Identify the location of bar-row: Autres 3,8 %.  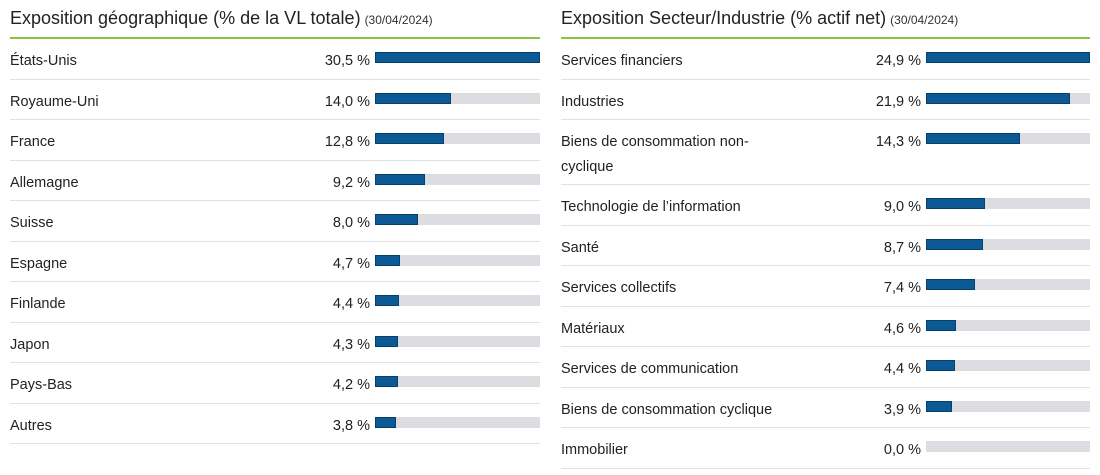
(275, 424).